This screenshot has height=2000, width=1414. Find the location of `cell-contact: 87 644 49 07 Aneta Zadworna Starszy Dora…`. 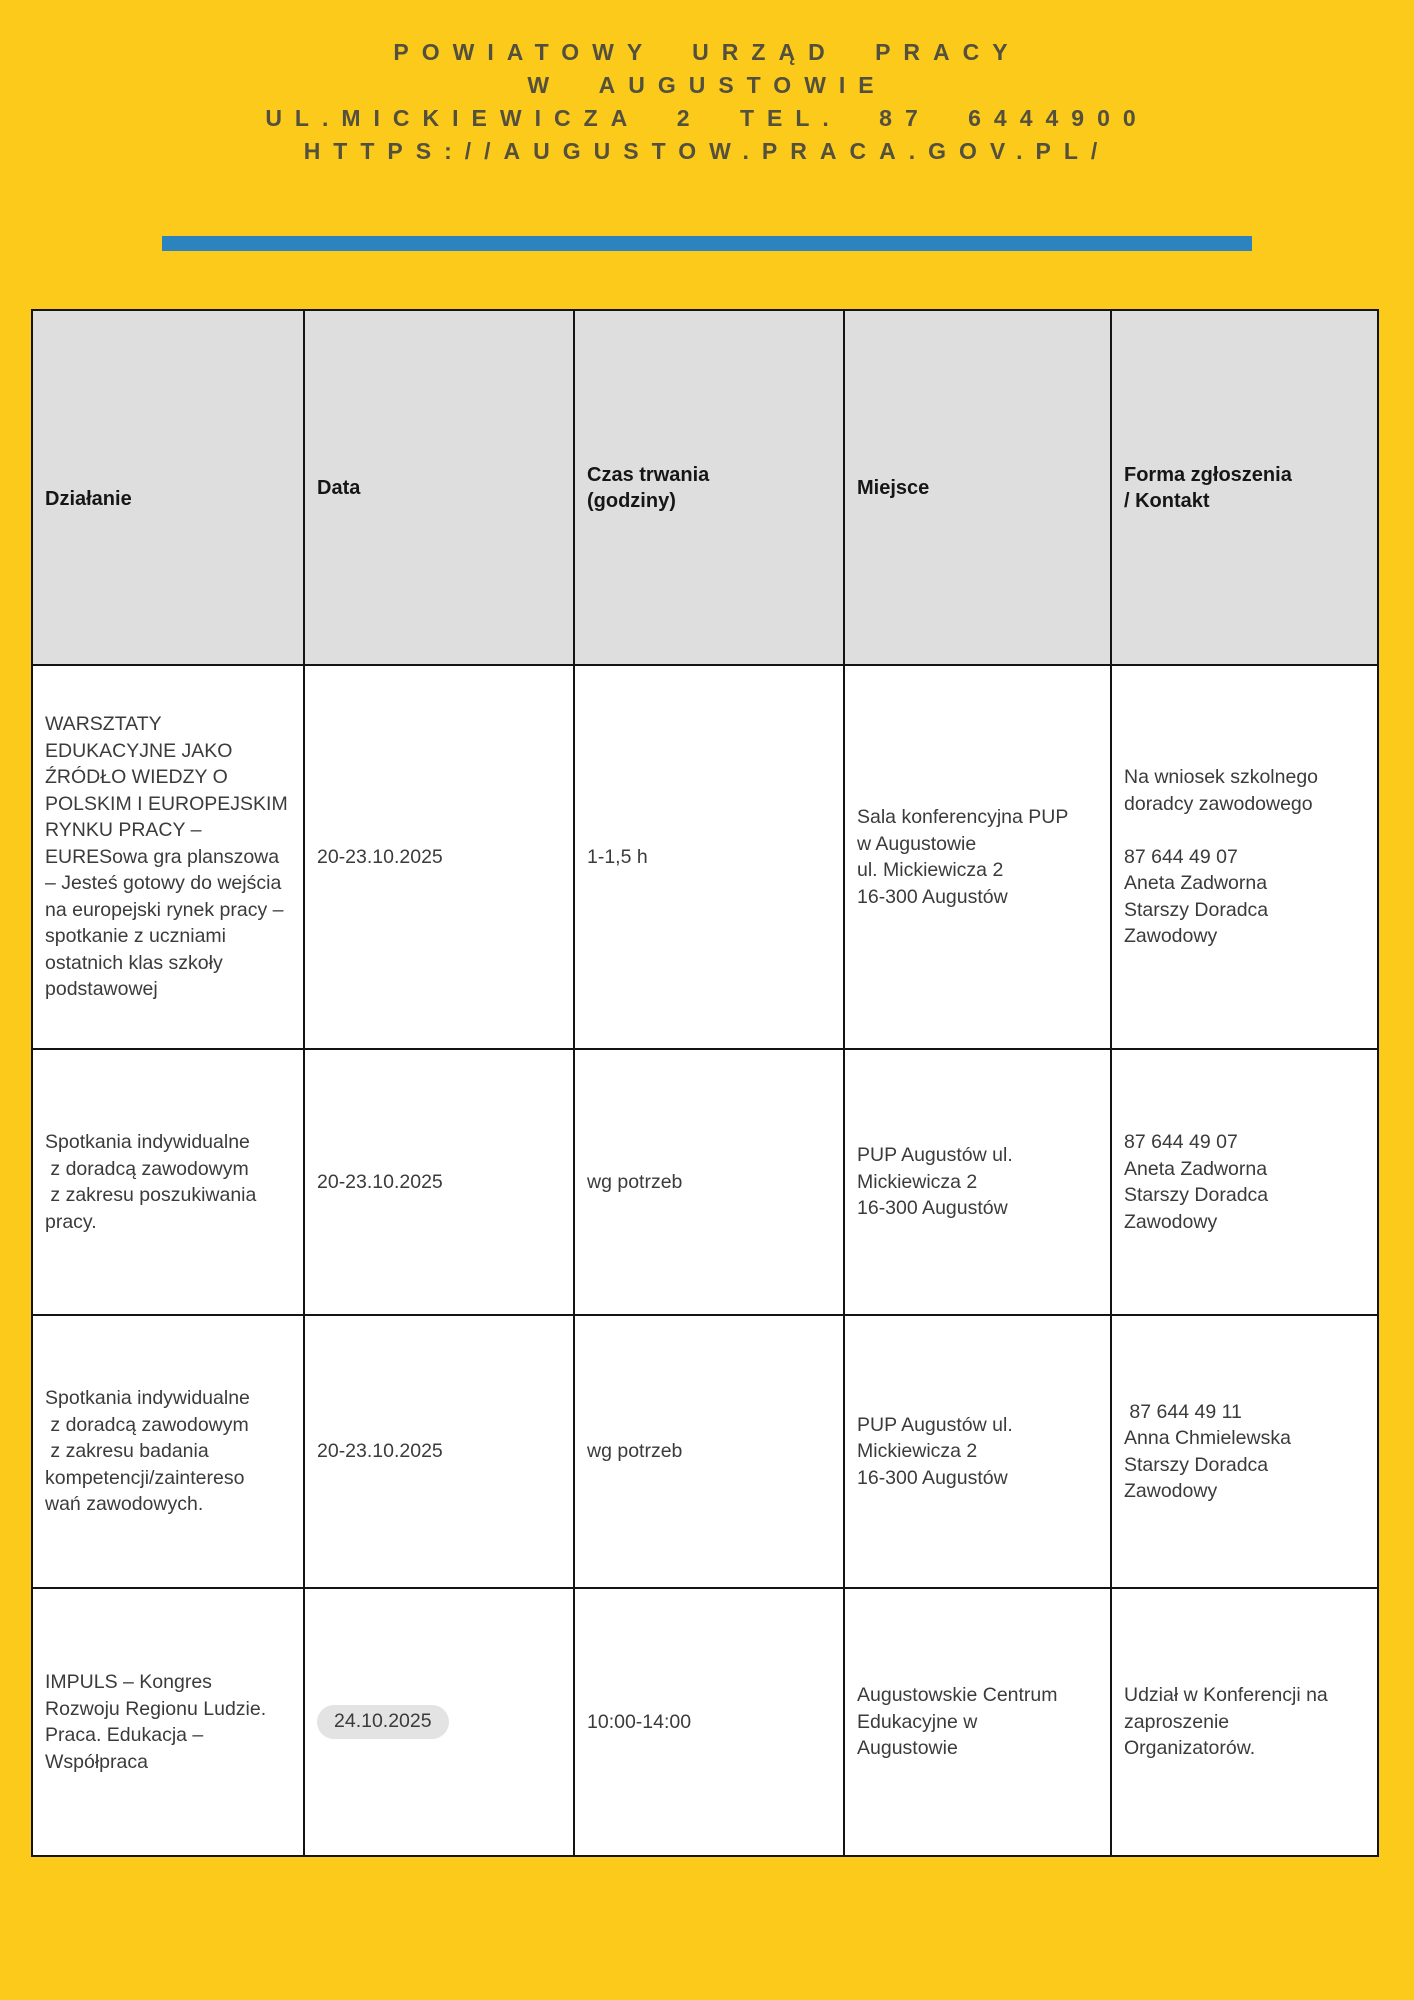

cell-contact: 87 644 49 07 Aneta Zadworna Starszy Dora… is located at coordinates (1244, 1182).